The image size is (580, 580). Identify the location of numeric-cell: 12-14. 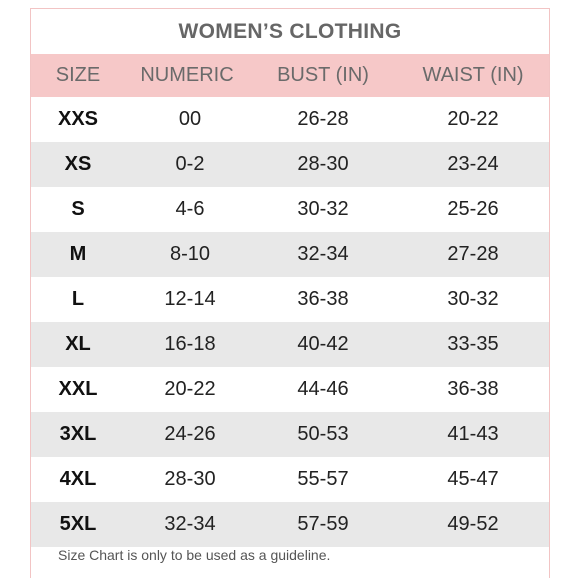
(190, 299).